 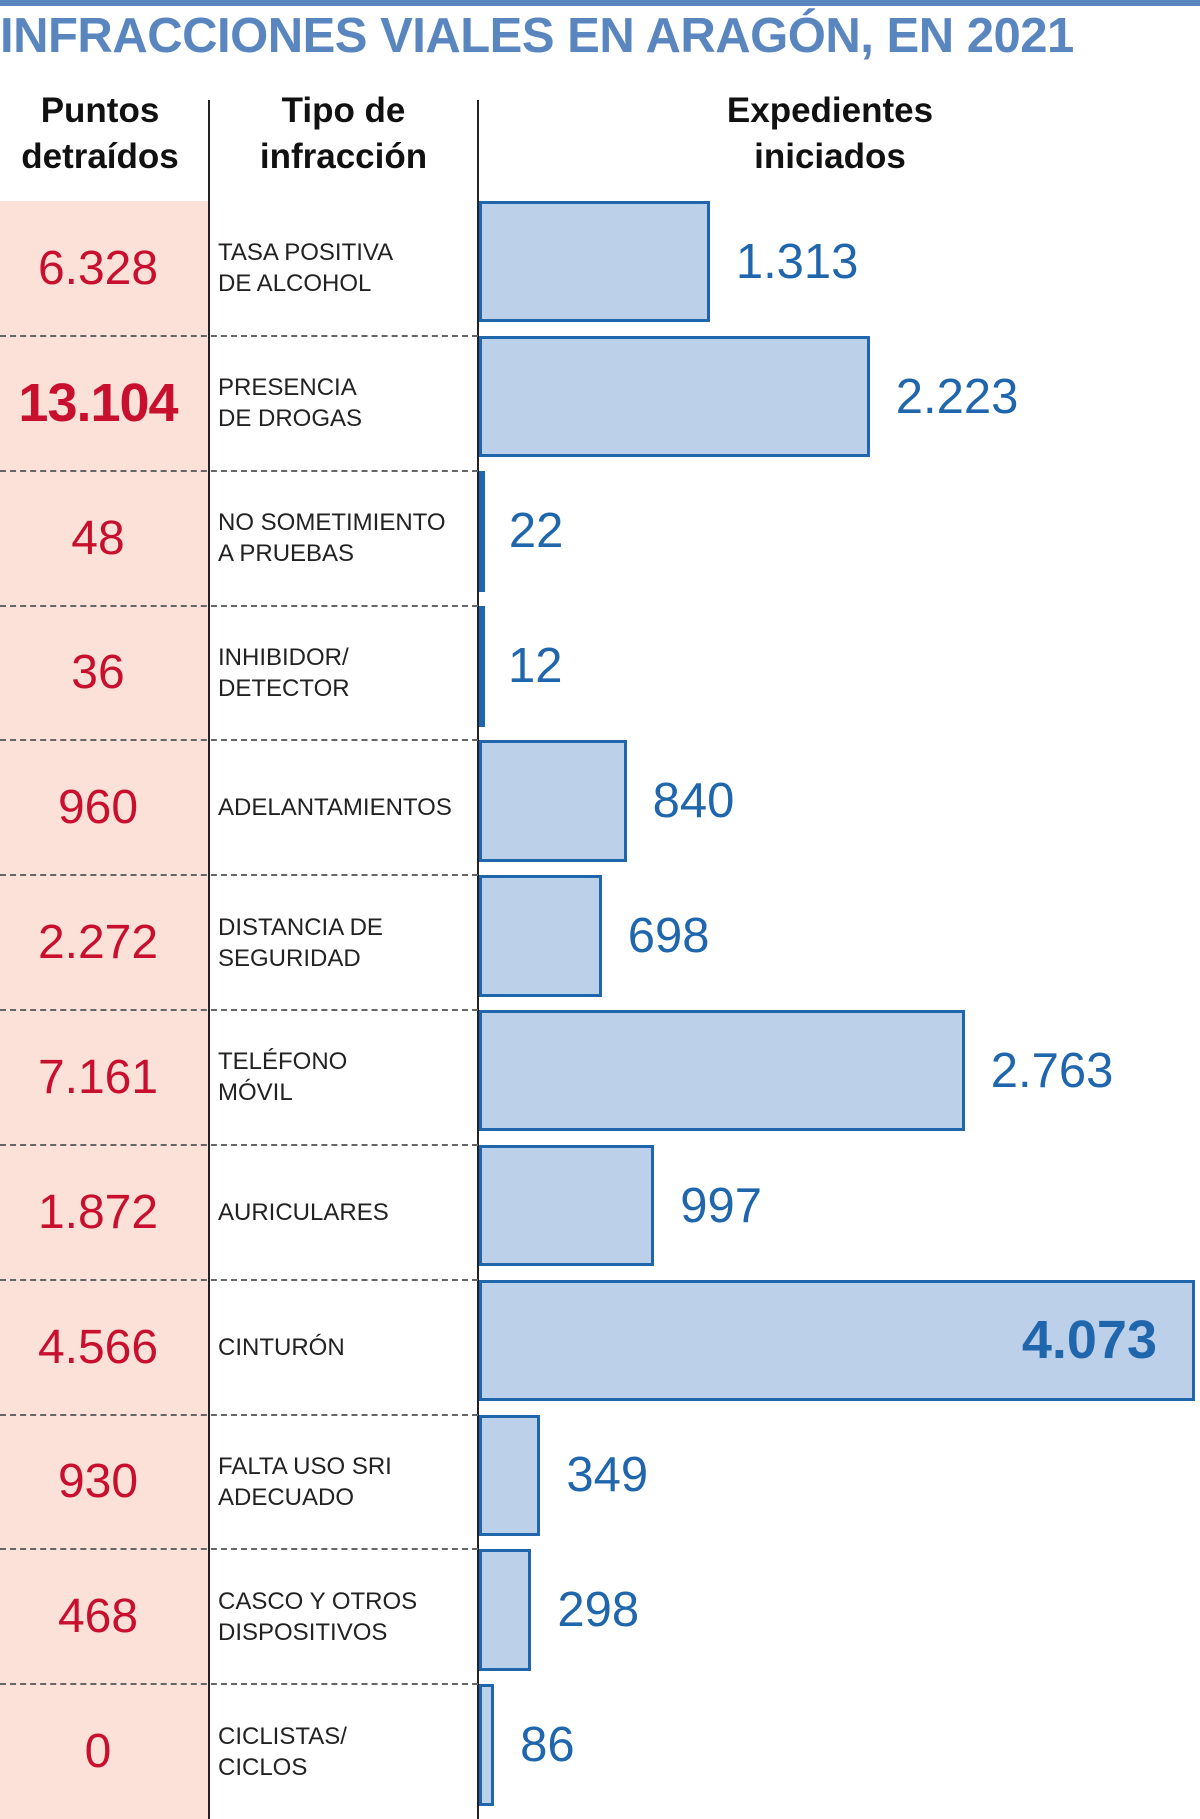 What do you see at coordinates (98, 268) in the screenshot?
I see `points-value: 6.328` at bounding box center [98, 268].